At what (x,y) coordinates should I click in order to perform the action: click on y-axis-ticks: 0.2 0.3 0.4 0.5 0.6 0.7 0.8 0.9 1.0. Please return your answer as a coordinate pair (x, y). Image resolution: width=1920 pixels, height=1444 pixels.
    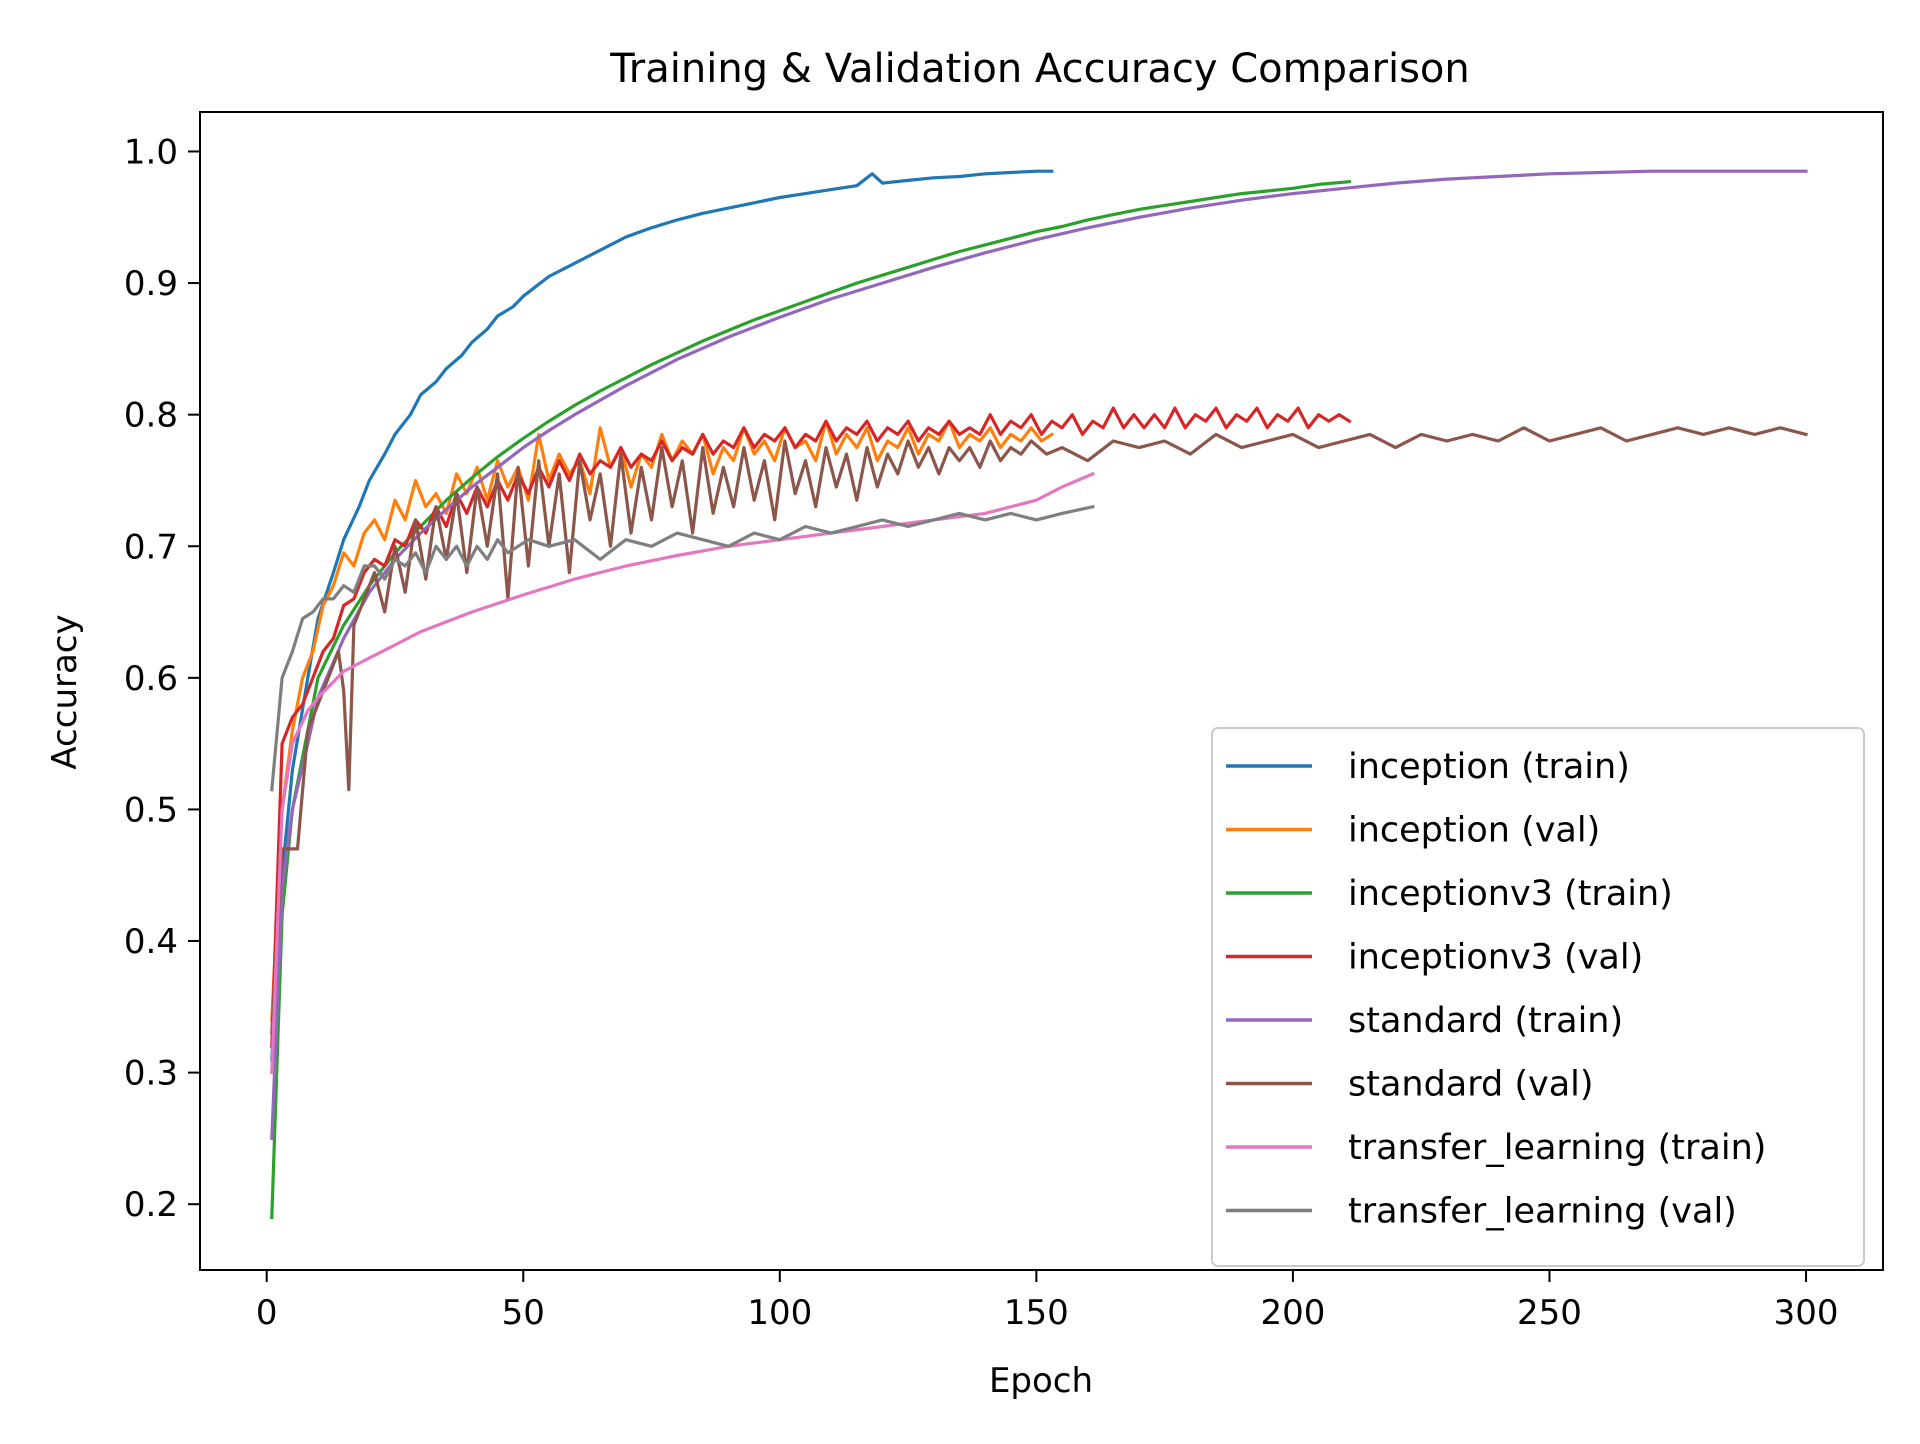
    Looking at the image, I should click on (162, 678).